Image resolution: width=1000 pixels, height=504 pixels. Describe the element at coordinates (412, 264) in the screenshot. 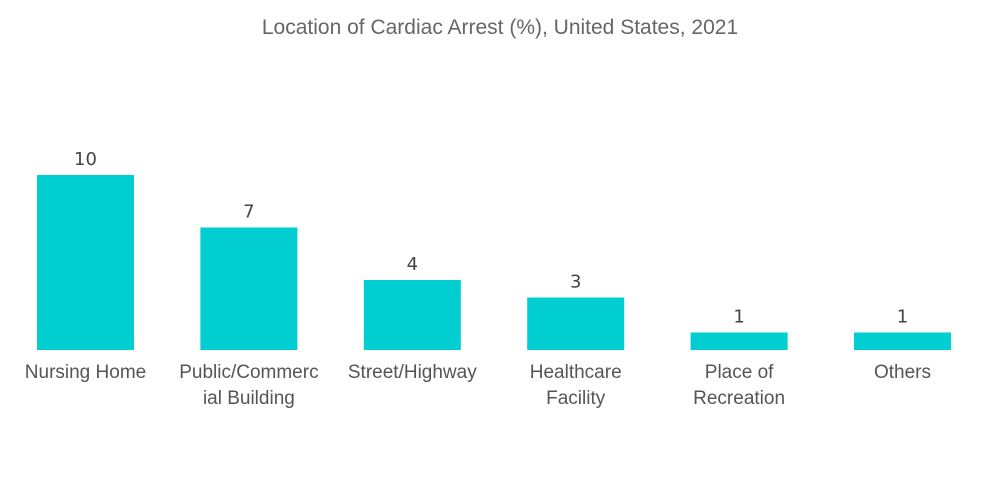

I see `data-label-2: 4` at that location.